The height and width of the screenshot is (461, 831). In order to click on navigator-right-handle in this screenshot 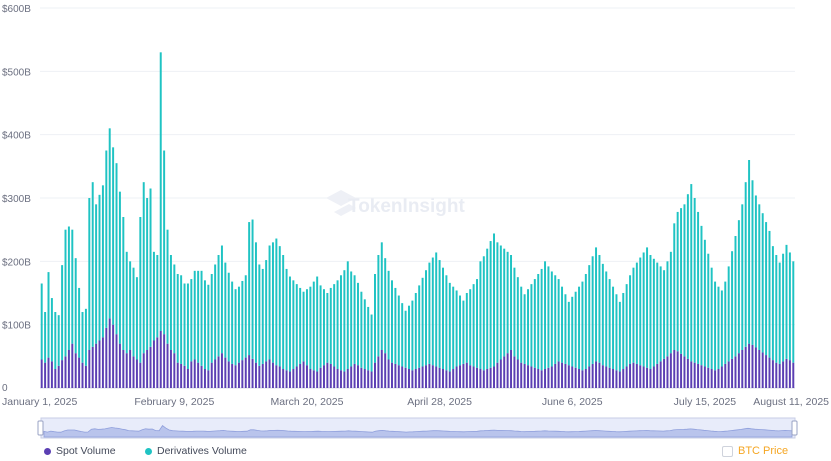, I will do `click(794, 428)`.